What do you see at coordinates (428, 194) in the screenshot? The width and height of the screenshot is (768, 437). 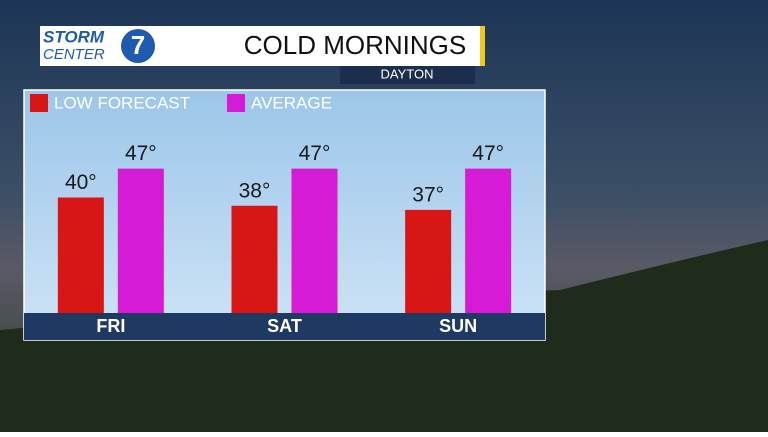 I see `value-label: 37°` at bounding box center [428, 194].